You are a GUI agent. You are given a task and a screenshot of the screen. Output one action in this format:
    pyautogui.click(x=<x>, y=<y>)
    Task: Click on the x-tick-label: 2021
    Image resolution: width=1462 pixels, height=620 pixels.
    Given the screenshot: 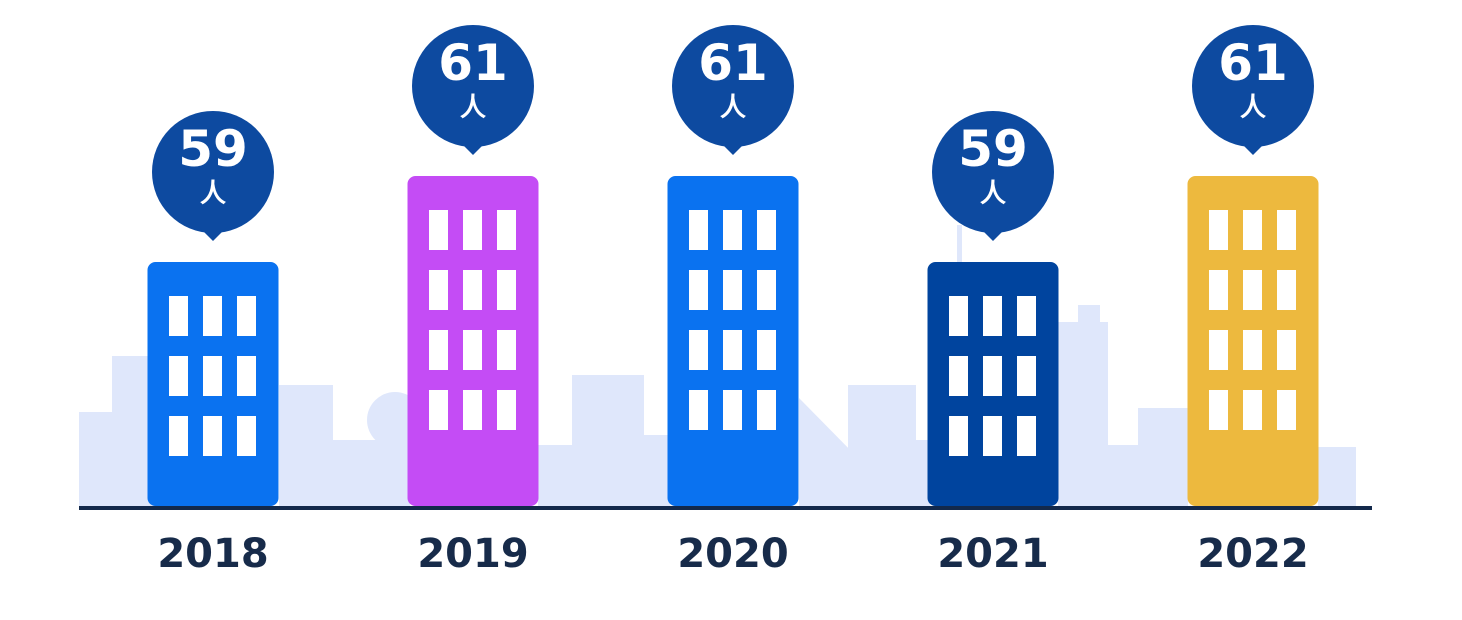 What is the action you would take?
    pyautogui.click(x=992, y=554)
    